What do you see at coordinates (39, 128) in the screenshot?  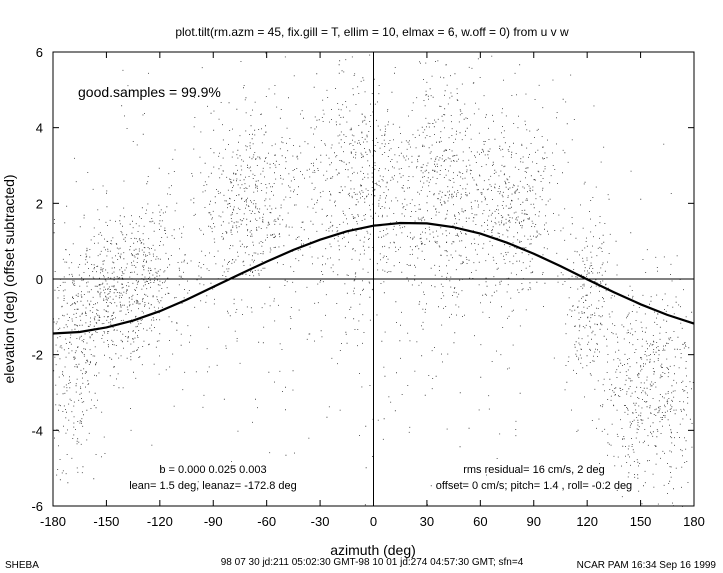 I see `y-tick-label: 4` at bounding box center [39, 128].